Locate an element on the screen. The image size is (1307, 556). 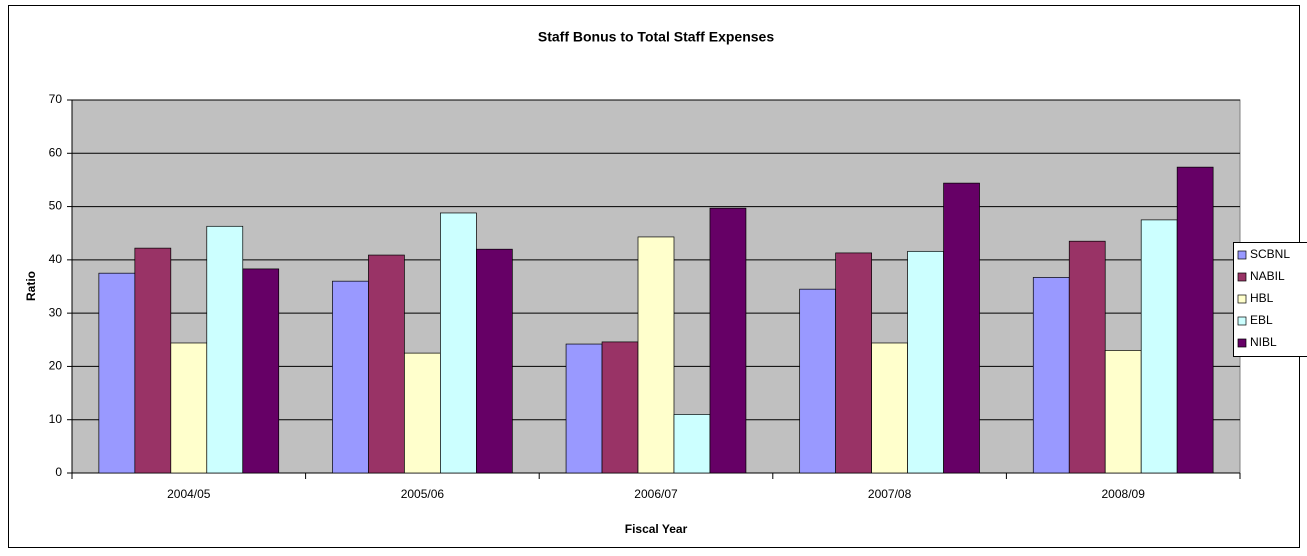
legend-label: NIBL is located at coordinates (1263, 342).